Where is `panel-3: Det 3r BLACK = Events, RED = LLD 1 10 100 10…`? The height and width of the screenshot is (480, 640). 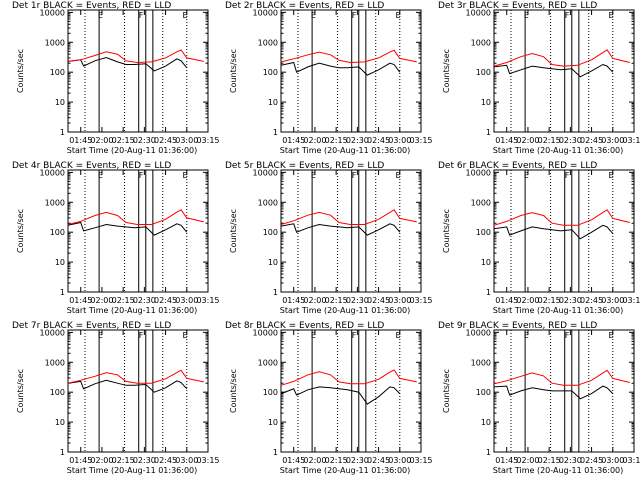 panel-3: Det 3r BLACK = Events, RED = LLD 1 10 100 10… is located at coordinates (539, 78).